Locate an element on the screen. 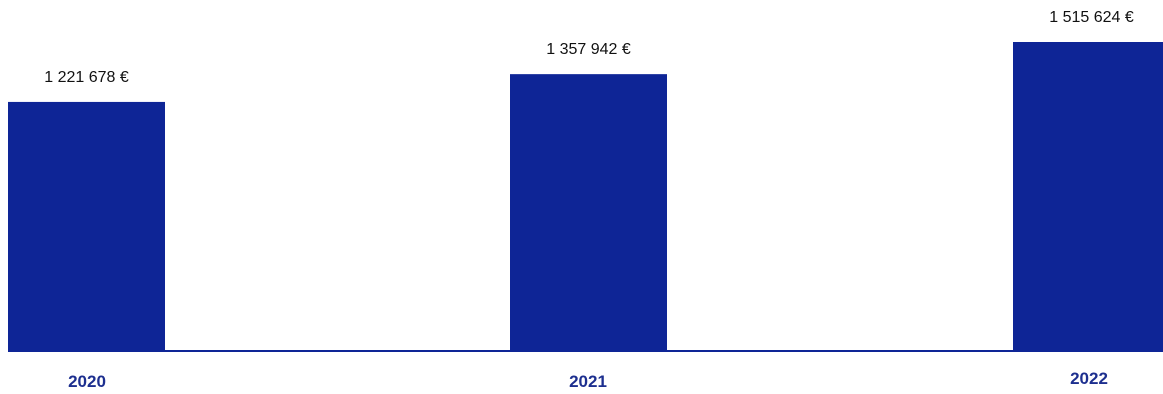  data-label-2021: 1 357 942 € is located at coordinates (588, 49).